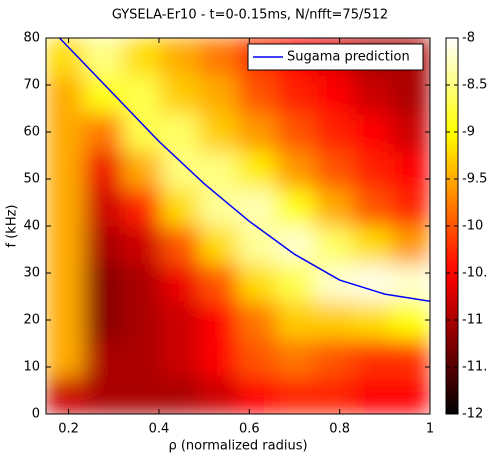 The height and width of the screenshot is (456, 497). What do you see at coordinates (474, 179) in the screenshot?
I see `colorbar-tick-label: -9.5` at bounding box center [474, 179].